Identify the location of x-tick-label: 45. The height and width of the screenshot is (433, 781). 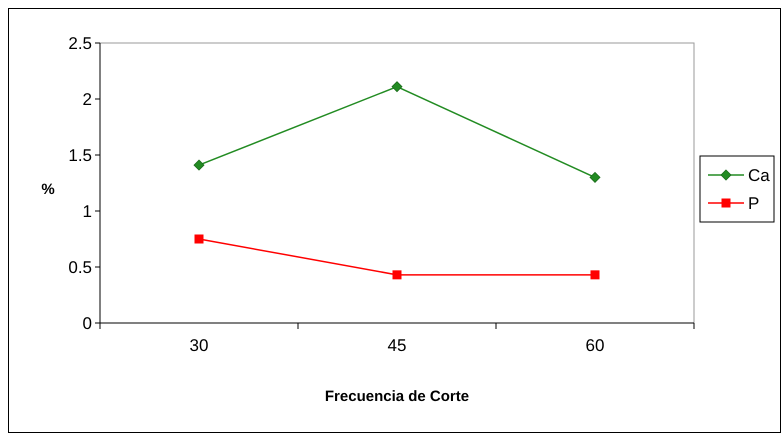
(397, 345).